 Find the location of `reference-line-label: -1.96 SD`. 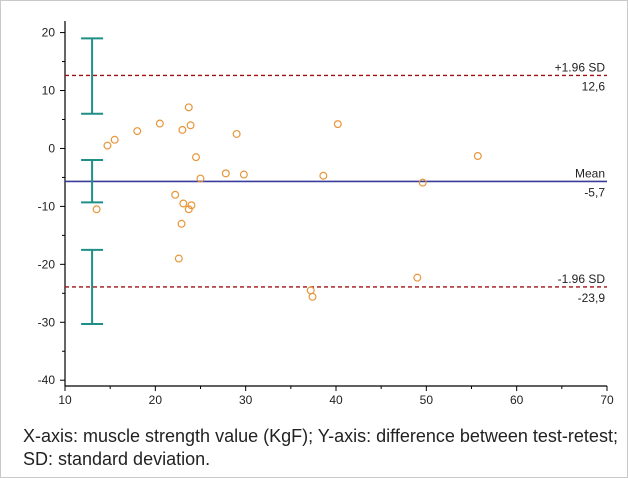

reference-line-label: -1.96 SD is located at coordinates (582, 279).